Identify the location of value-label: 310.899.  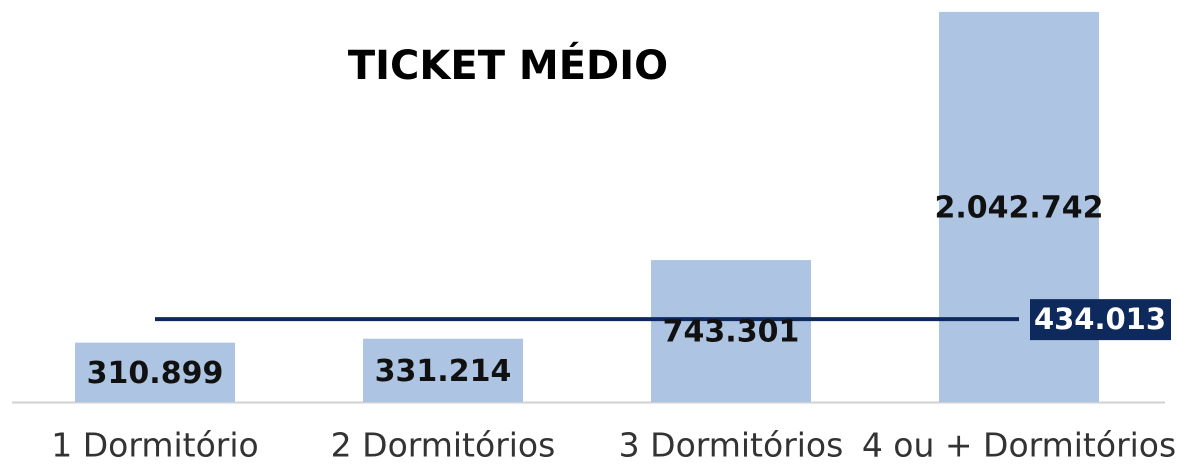
(155, 373).